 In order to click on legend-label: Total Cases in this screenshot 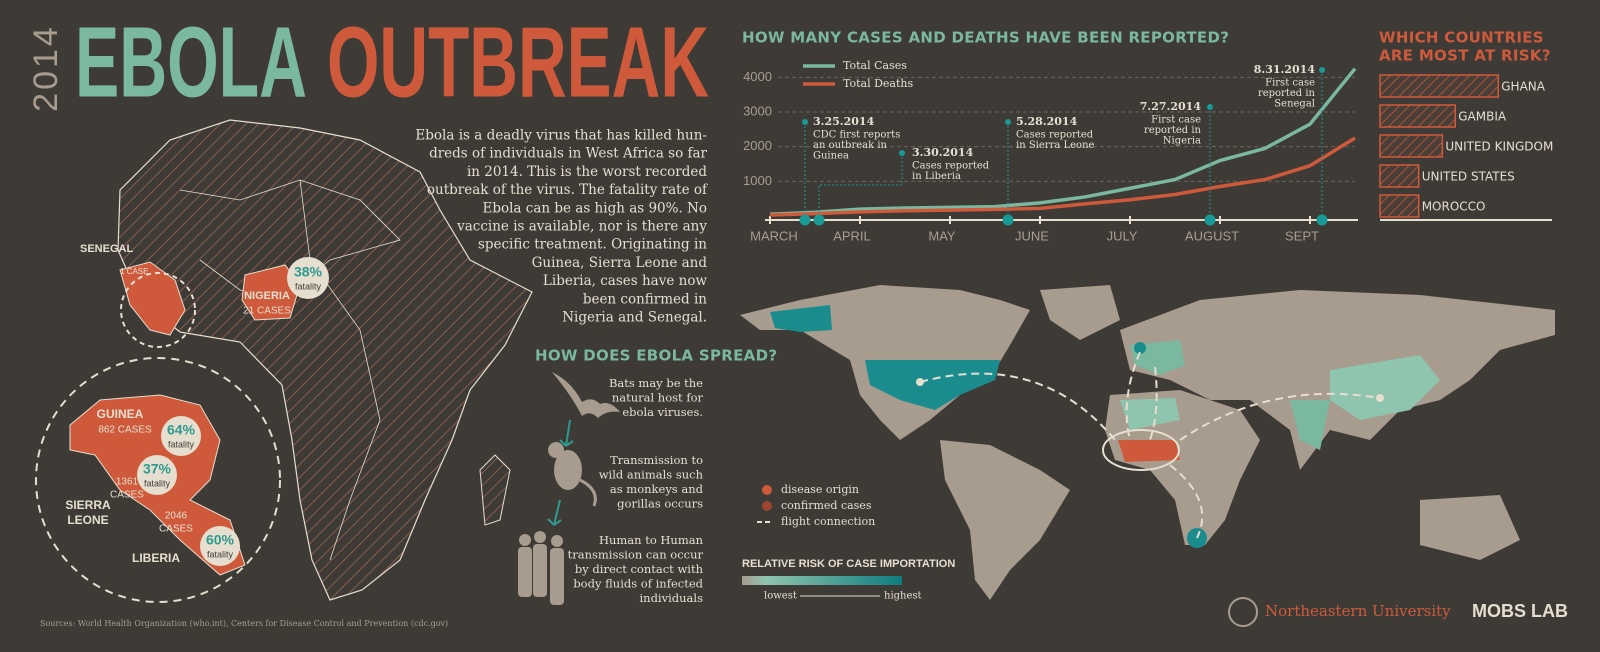, I will do `click(875, 65)`.